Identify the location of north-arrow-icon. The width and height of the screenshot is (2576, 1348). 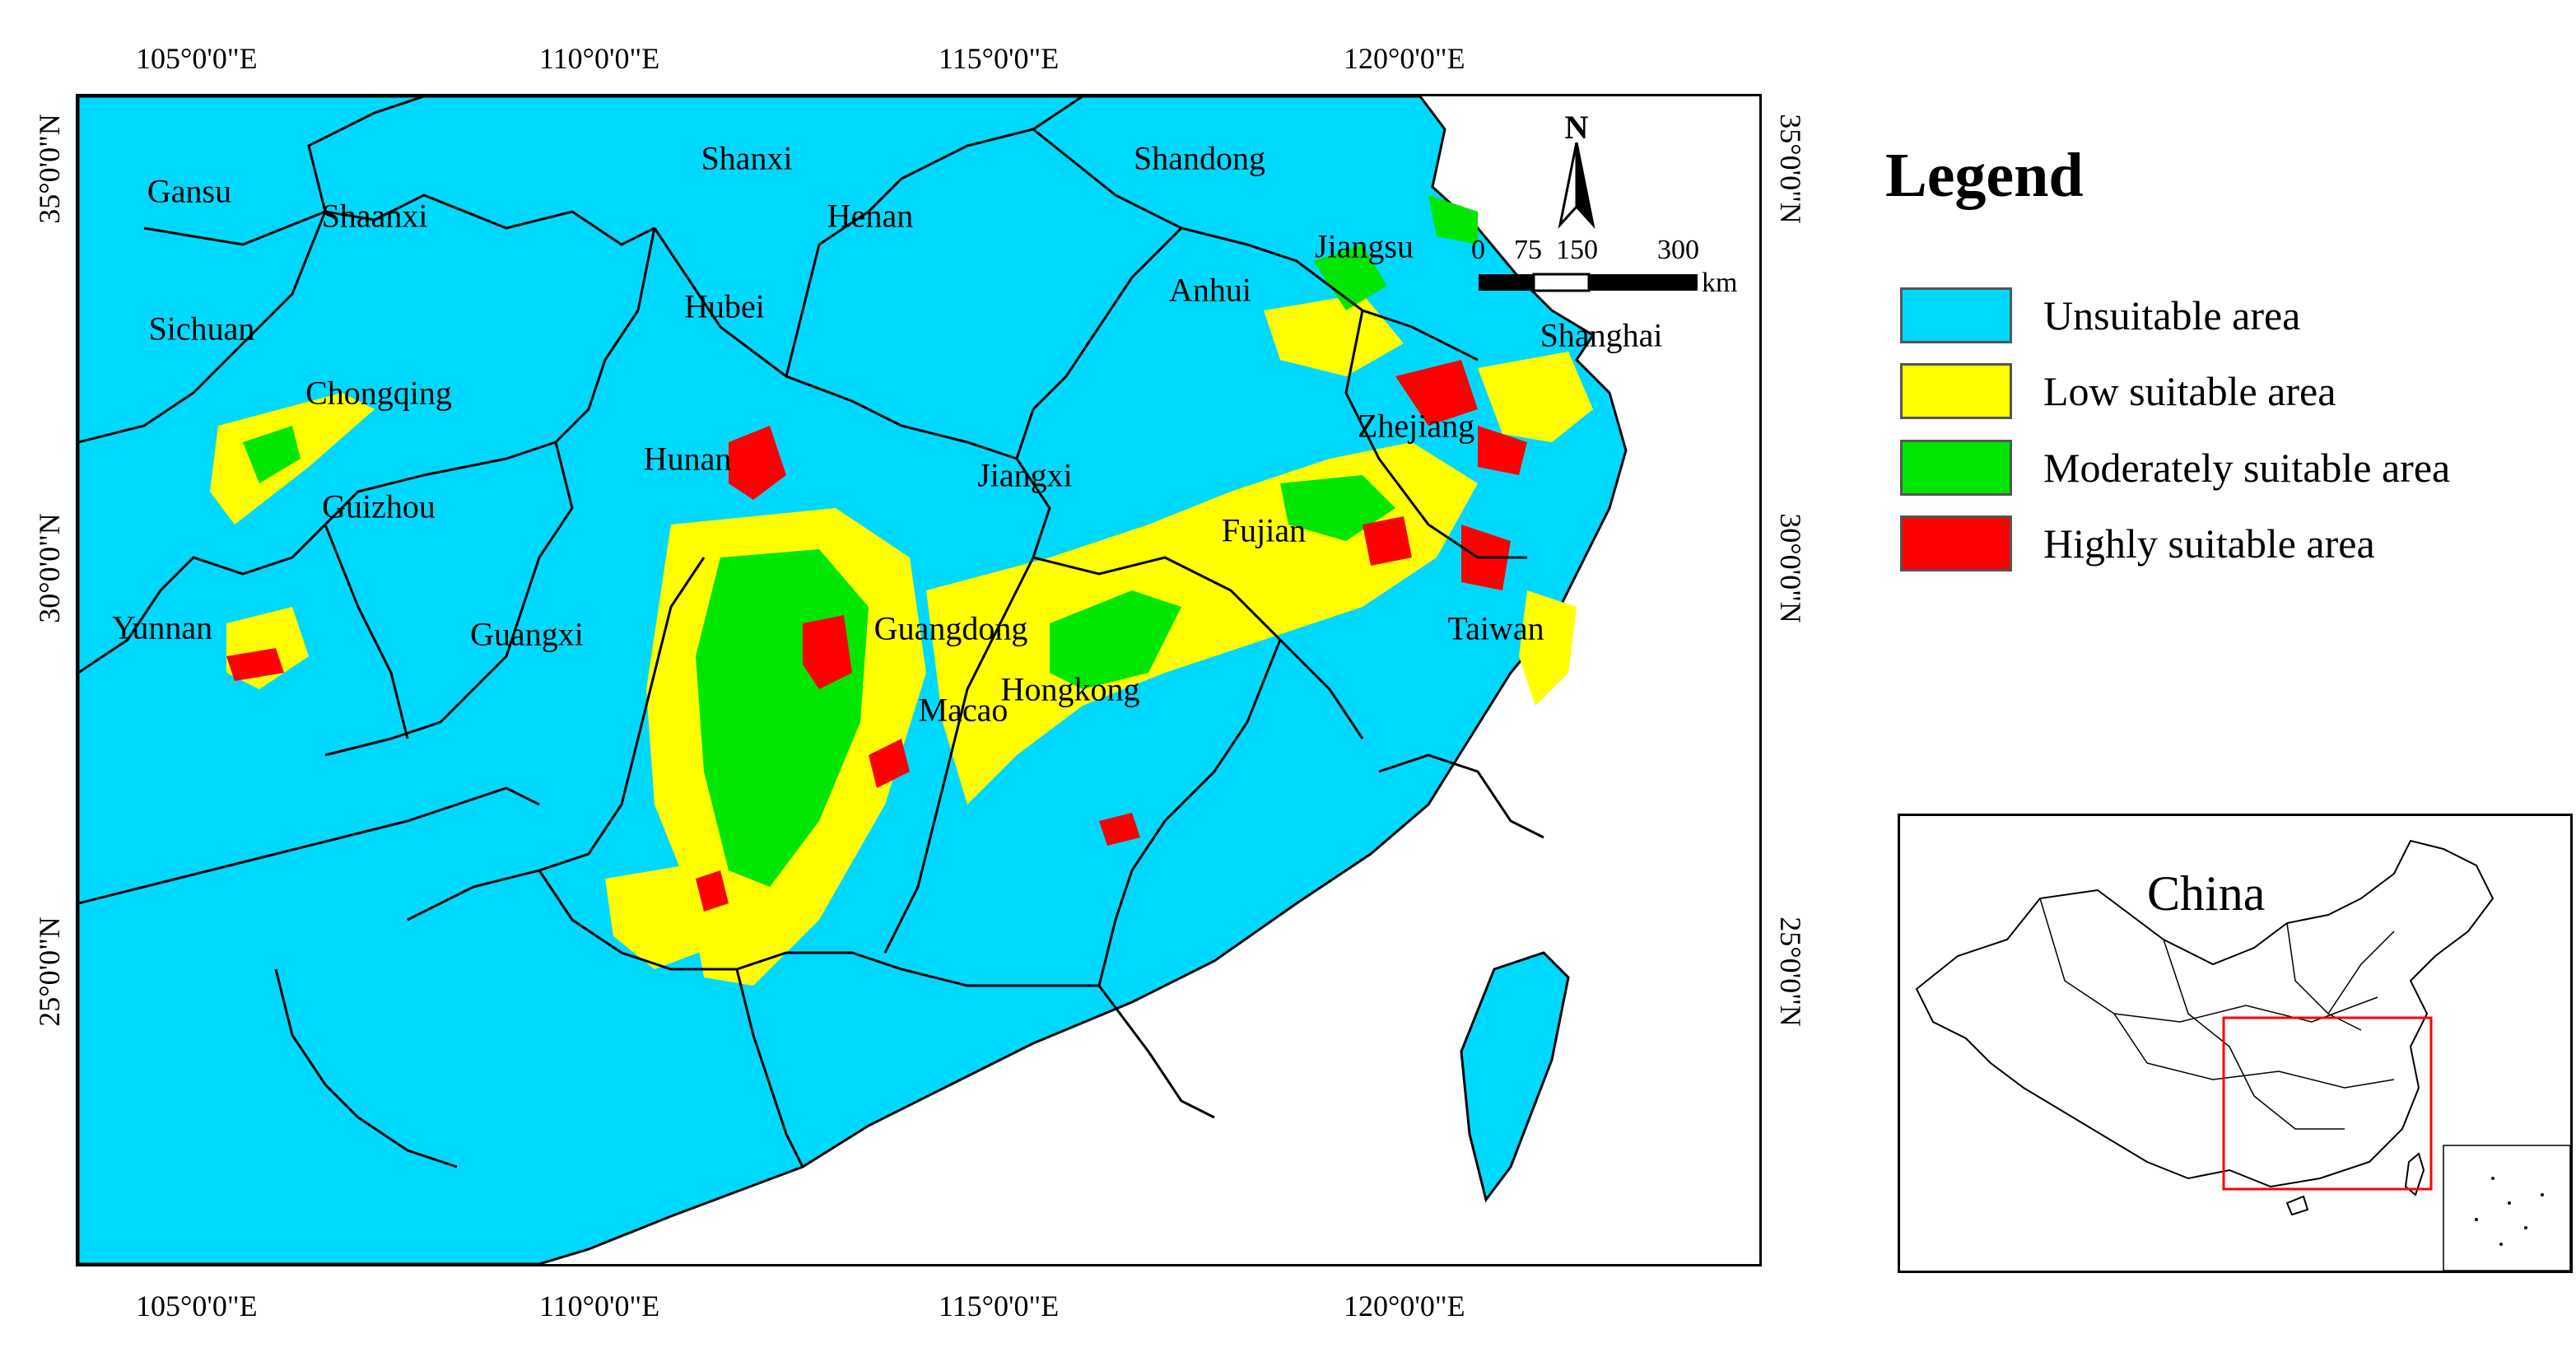
(1576, 186).